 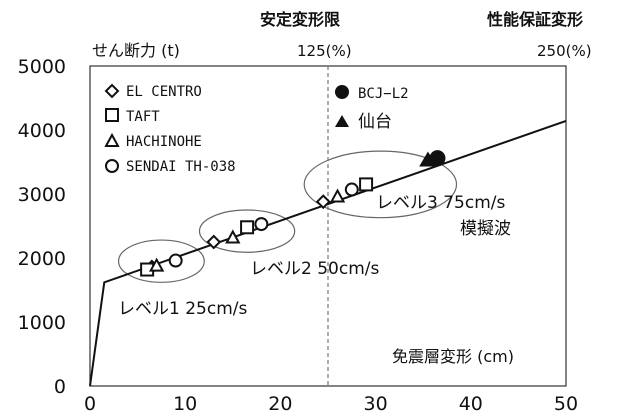 What do you see at coordinates (60, 387) in the screenshot?
I see `y-tick-0: 0` at bounding box center [60, 387].